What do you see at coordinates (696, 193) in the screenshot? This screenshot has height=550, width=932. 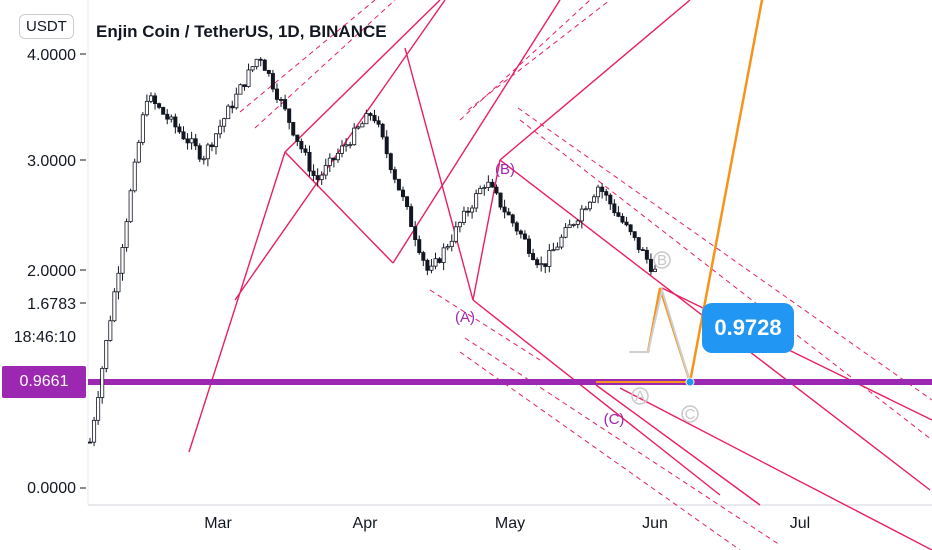 I see `projection-path` at bounding box center [696, 193].